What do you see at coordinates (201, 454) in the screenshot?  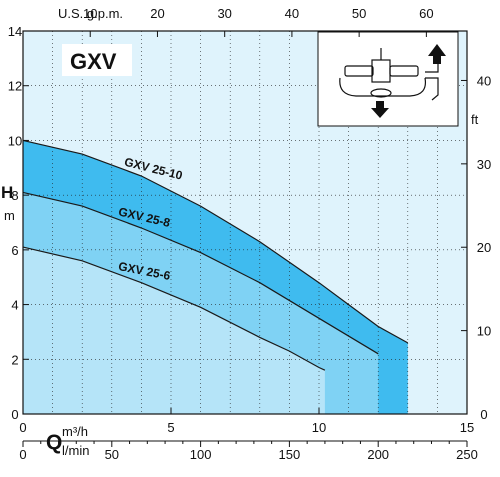 I see `lmin-tick-label: 100` at bounding box center [201, 454].